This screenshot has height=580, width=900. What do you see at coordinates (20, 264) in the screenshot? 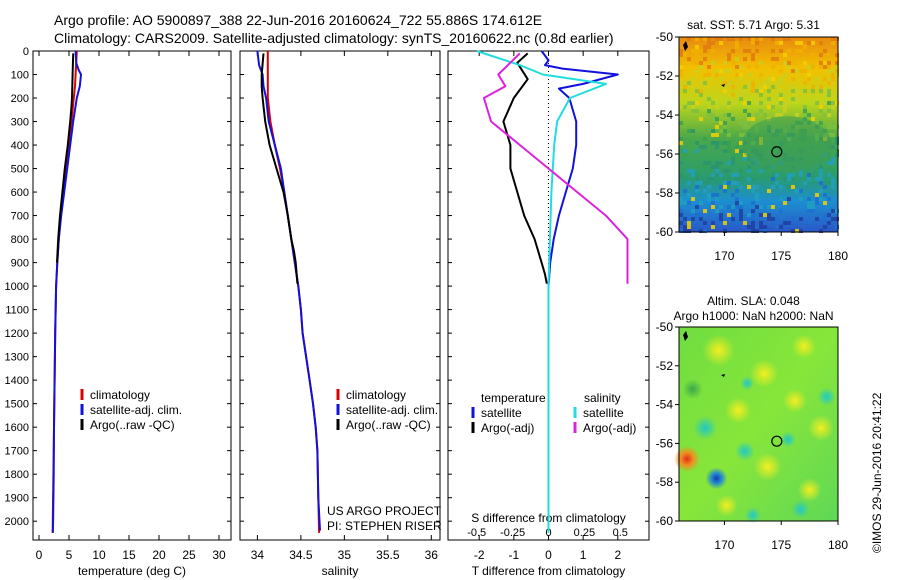
I see `depth-tick-label: 900` at bounding box center [20, 264].